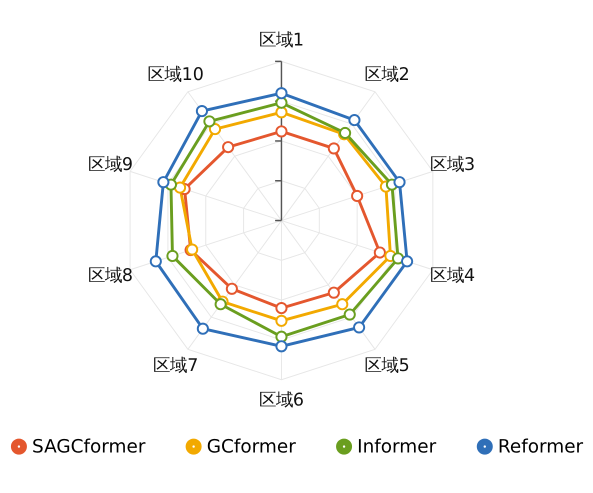  I want to click on legend-label: Informer, so click(397, 447).